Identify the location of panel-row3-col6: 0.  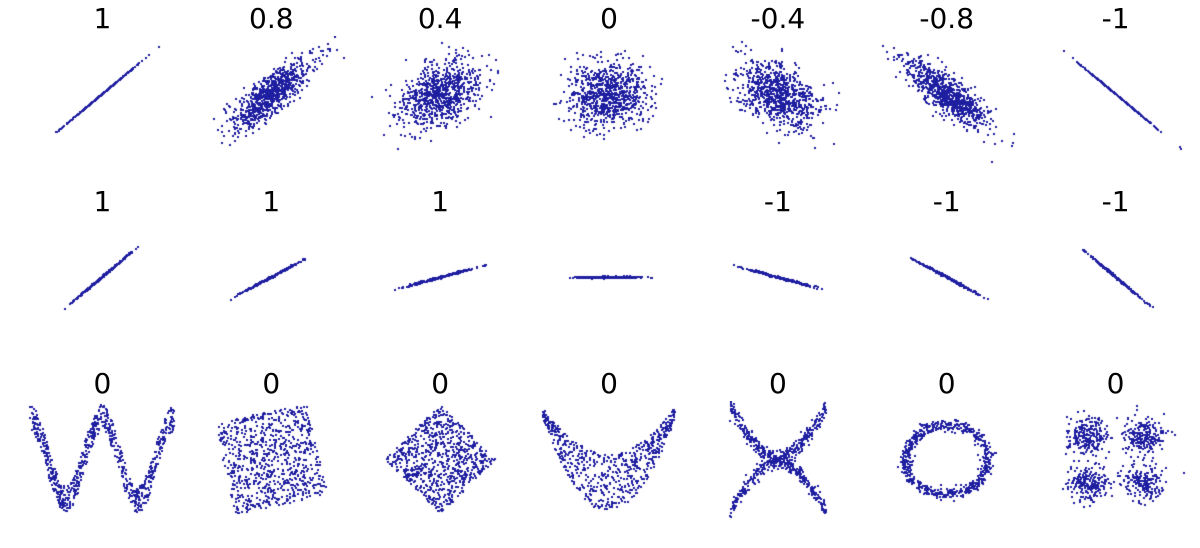
(946, 456).